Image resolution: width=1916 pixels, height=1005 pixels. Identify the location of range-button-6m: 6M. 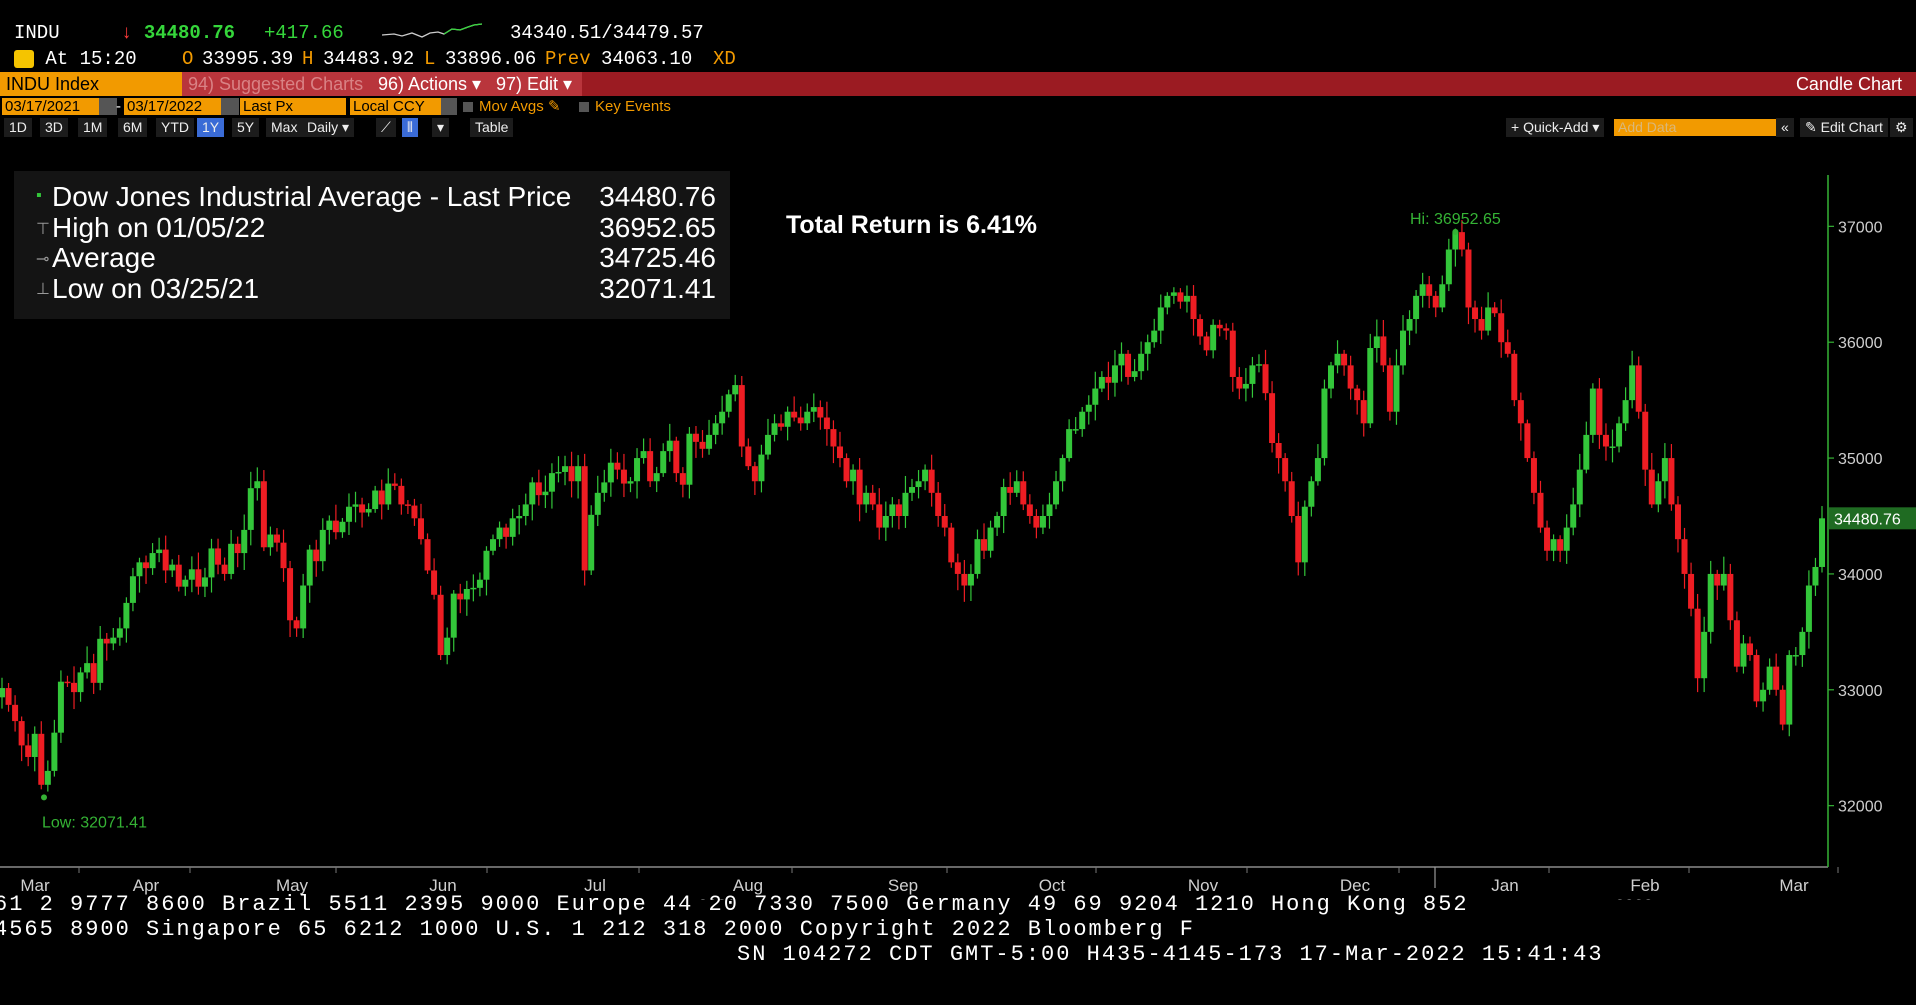
(133, 127).